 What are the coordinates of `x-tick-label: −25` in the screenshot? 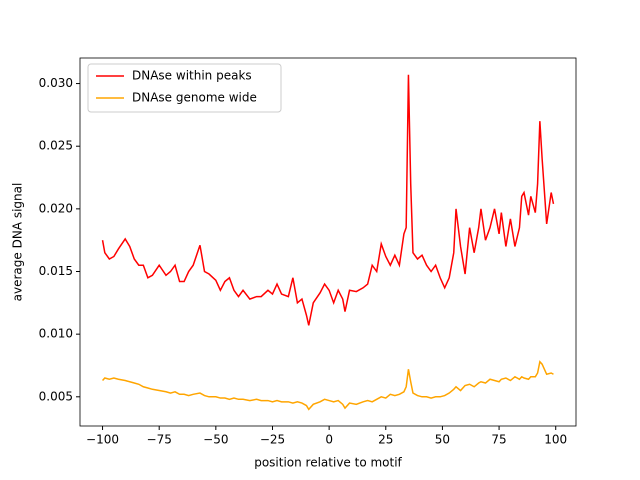 It's located at (272, 440).